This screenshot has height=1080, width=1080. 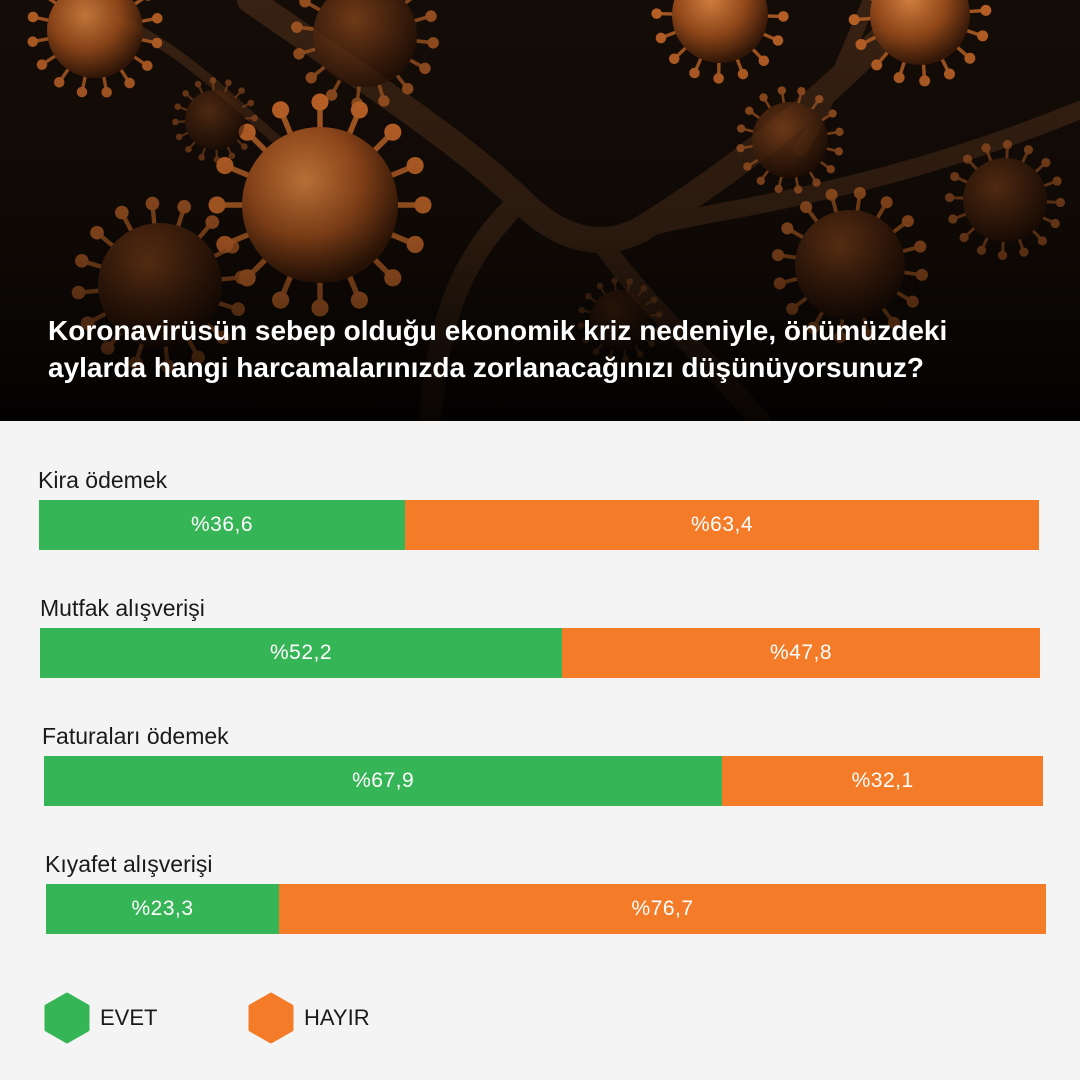 What do you see at coordinates (337, 1017) in the screenshot?
I see `legend-label: HAYIR` at bounding box center [337, 1017].